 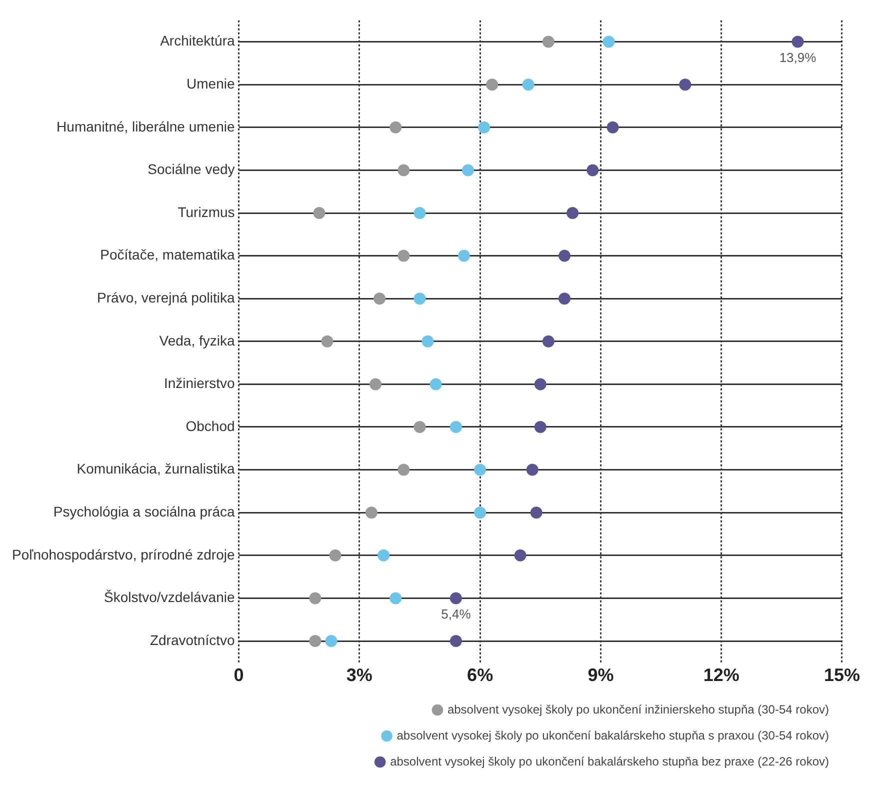 I want to click on y-tick-label: Poľnohospodárstvo, prírodné zdroje, so click(x=123, y=554).